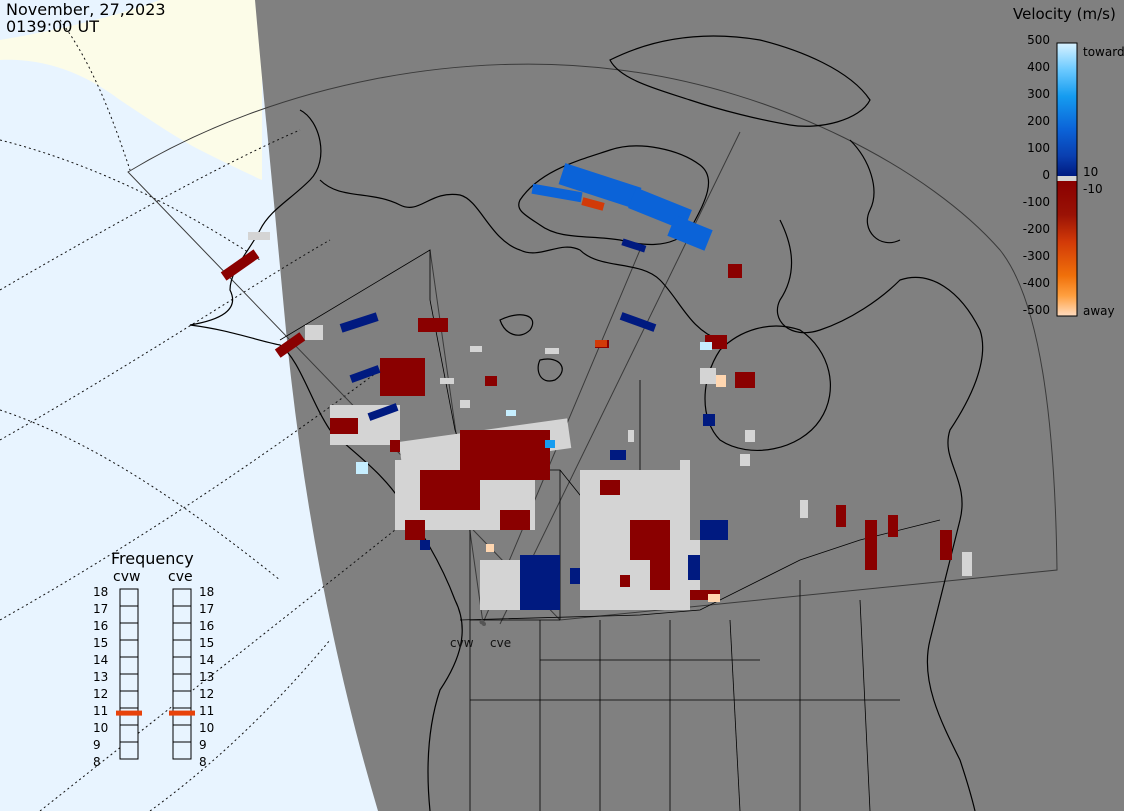 This screenshot has width=1124, height=811. What do you see at coordinates (131, 90) in the screenshot?
I see `sunlit-land` at bounding box center [131, 90].